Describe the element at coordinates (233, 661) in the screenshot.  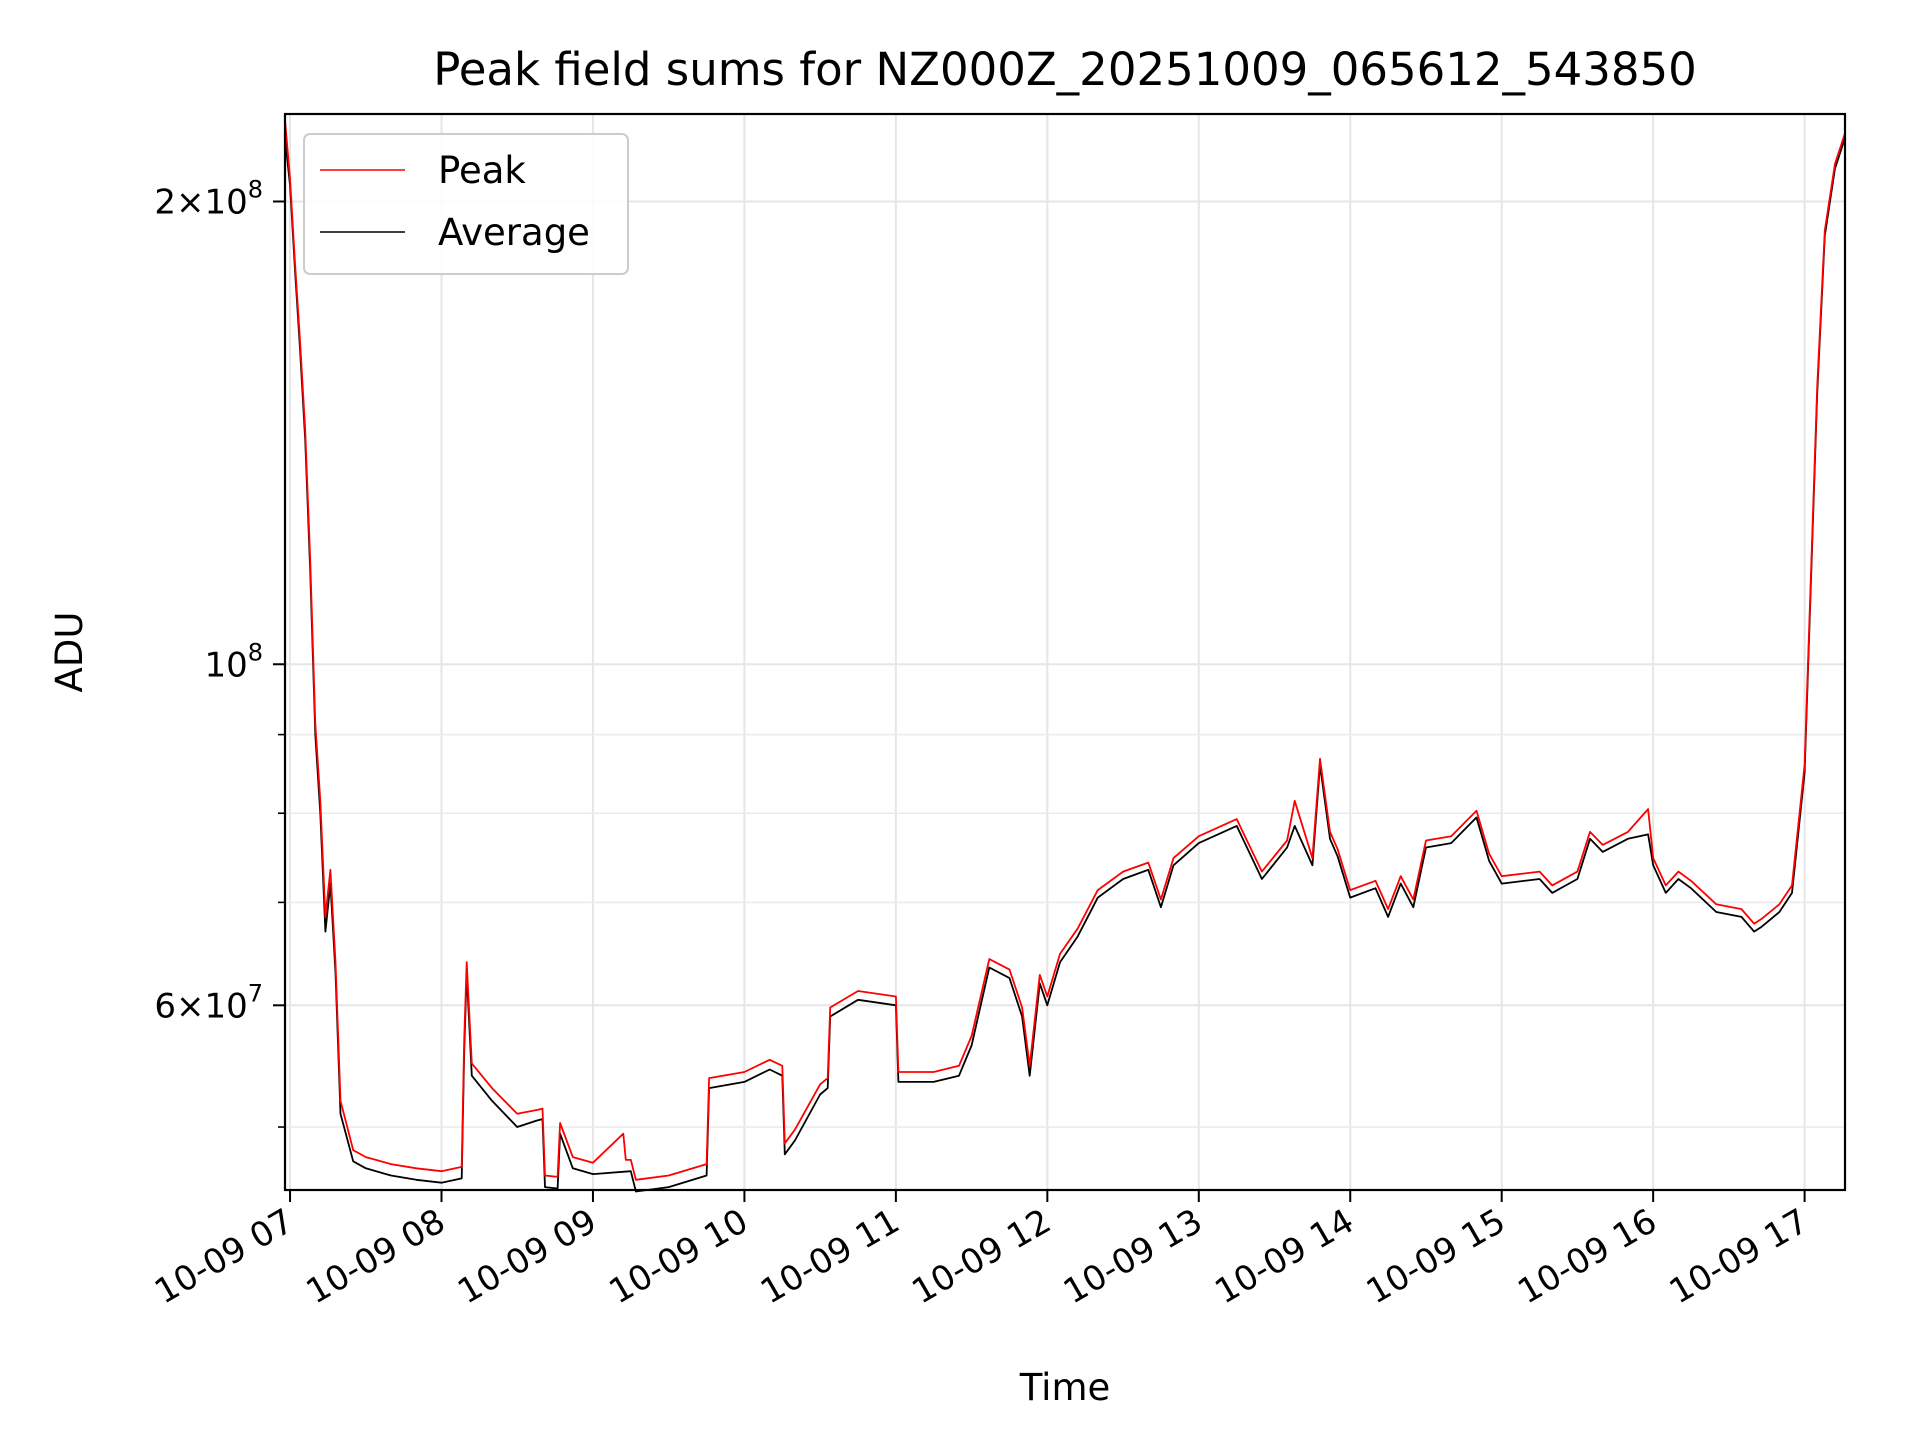
I see `y-tick-label: 108` at that location.